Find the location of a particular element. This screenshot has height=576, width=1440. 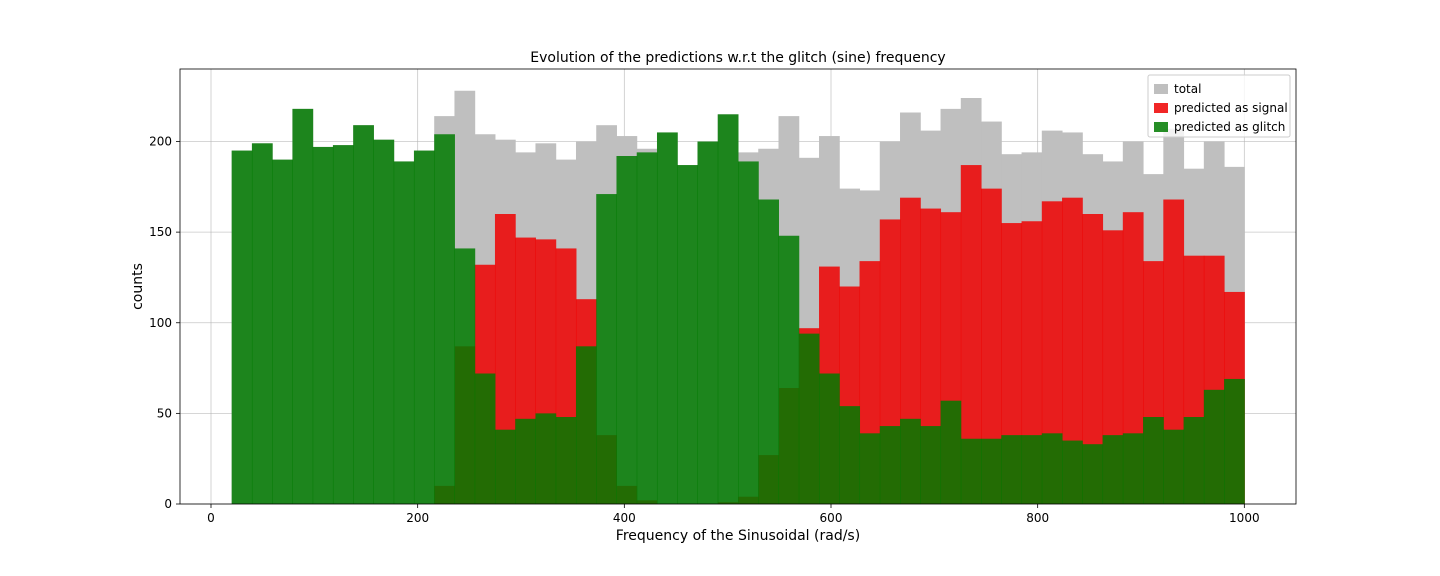

y-tick-label: 0 is located at coordinates (168, 504).